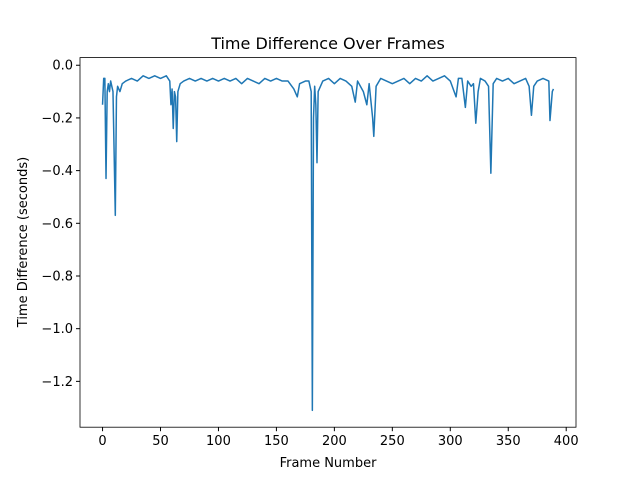 The height and width of the screenshot is (484, 640). What do you see at coordinates (450, 441) in the screenshot?
I see `x-tick-label: 300` at bounding box center [450, 441].